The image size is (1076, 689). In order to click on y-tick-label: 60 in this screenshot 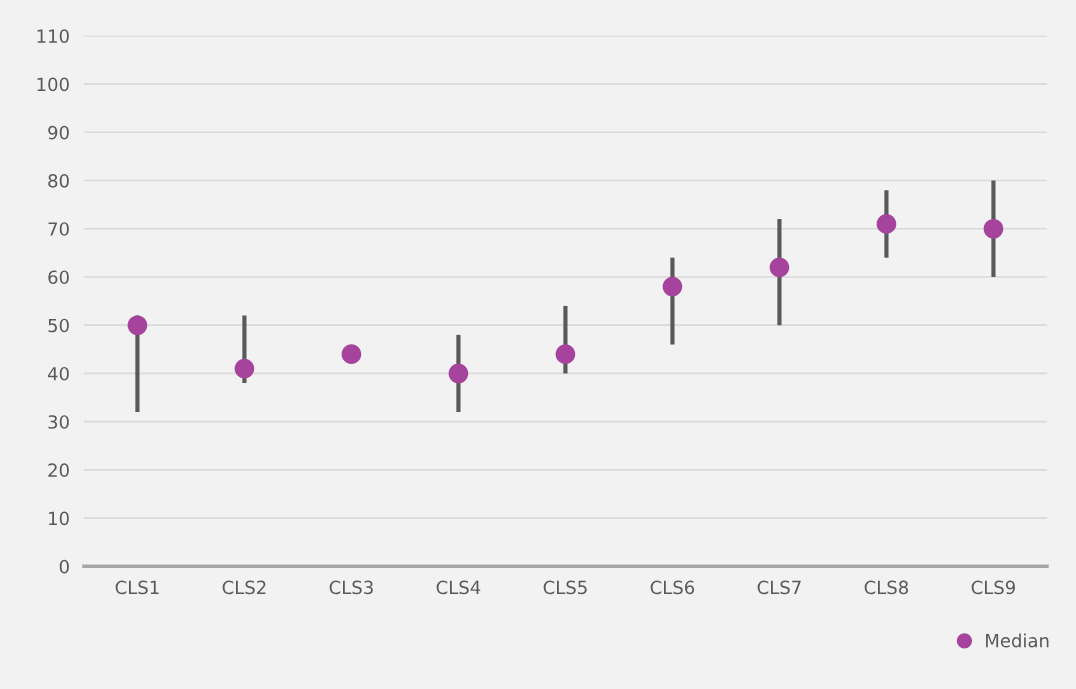, I will do `click(58, 277)`.